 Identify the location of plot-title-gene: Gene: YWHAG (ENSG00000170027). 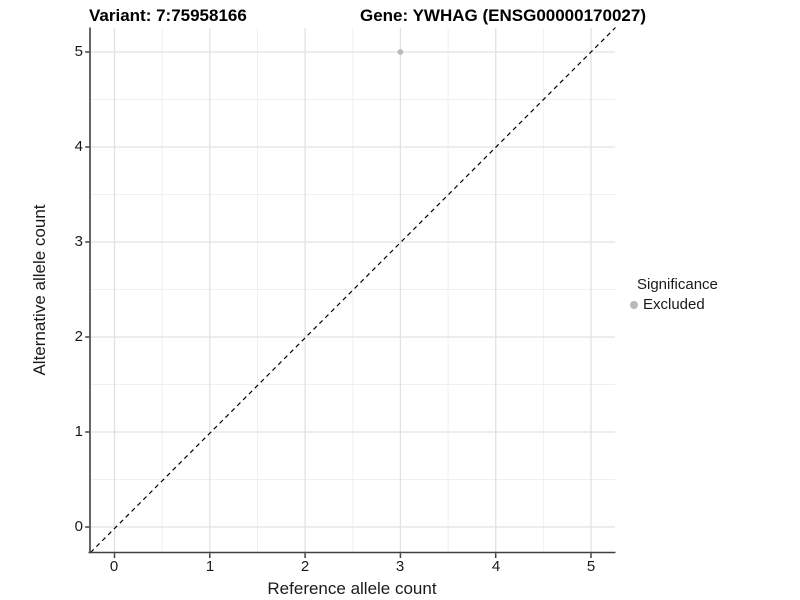
(503, 15).